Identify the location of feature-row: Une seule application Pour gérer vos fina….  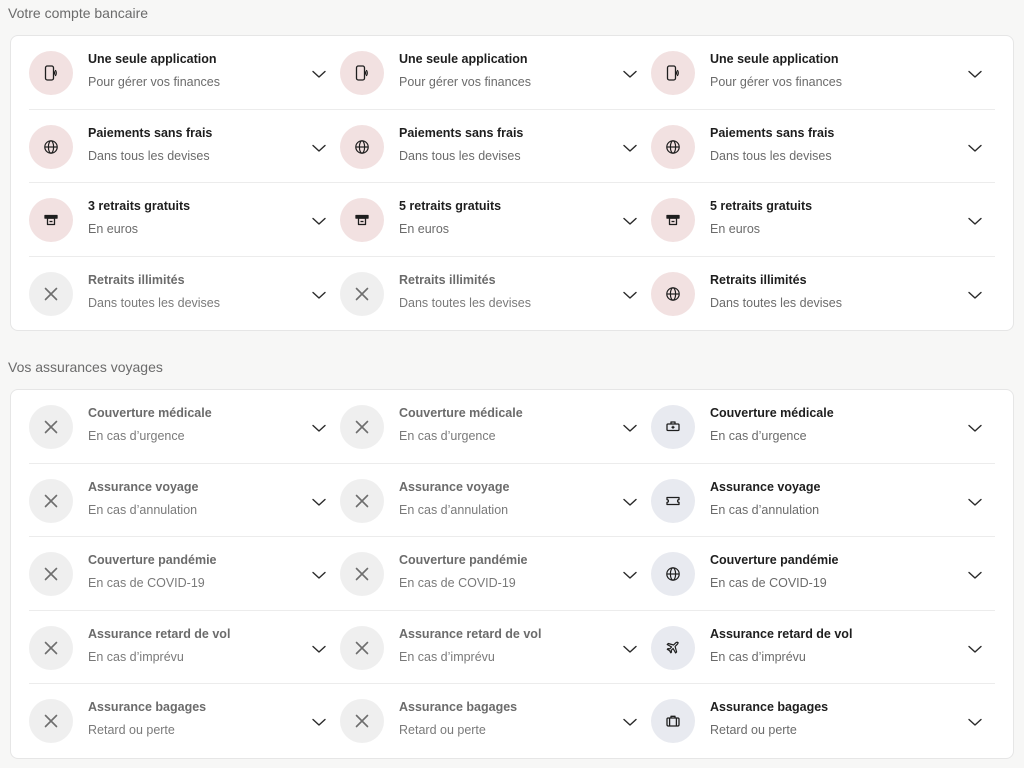
(512, 73).